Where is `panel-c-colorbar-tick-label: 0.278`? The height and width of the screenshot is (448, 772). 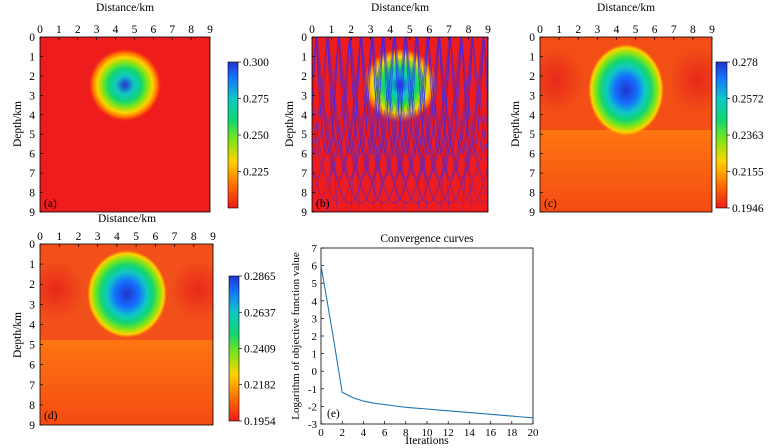
panel-c-colorbar-tick-label: 0.278 is located at coordinates (745, 63).